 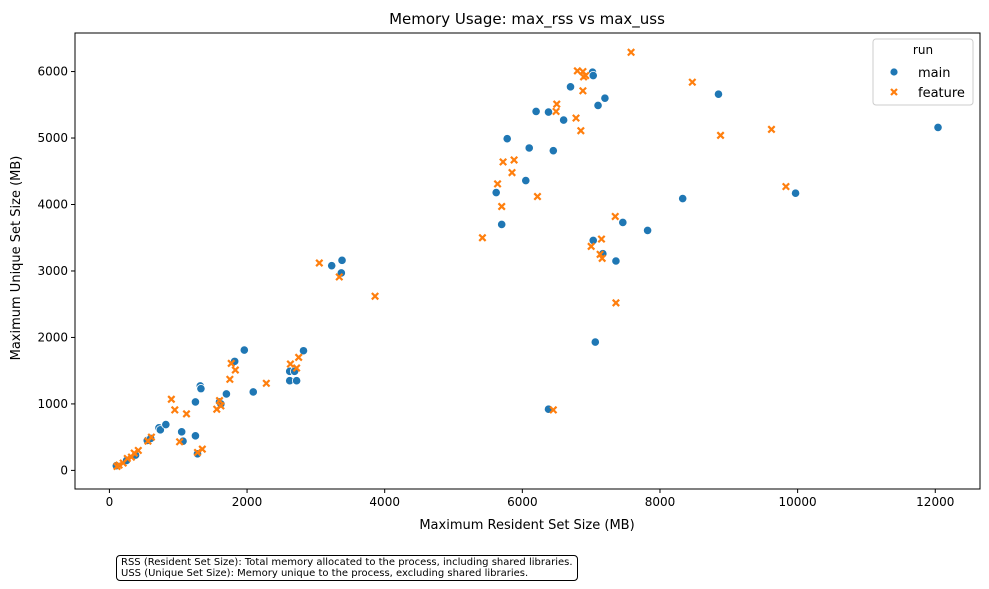 I want to click on y-tick-label: 5000, so click(x=52, y=138).